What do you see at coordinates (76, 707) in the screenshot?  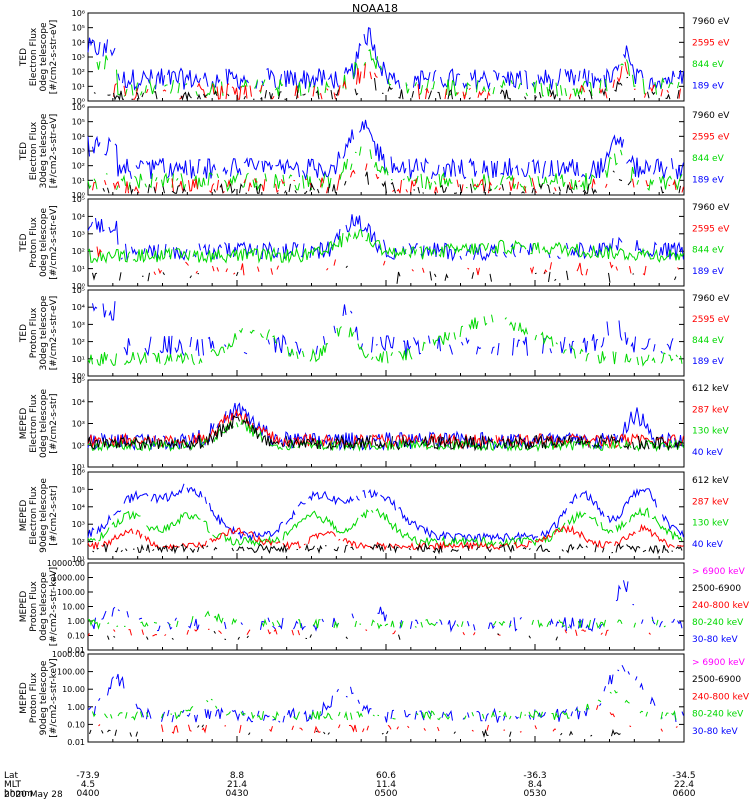 I see `y-tick-label: 1.00` at bounding box center [76, 707].